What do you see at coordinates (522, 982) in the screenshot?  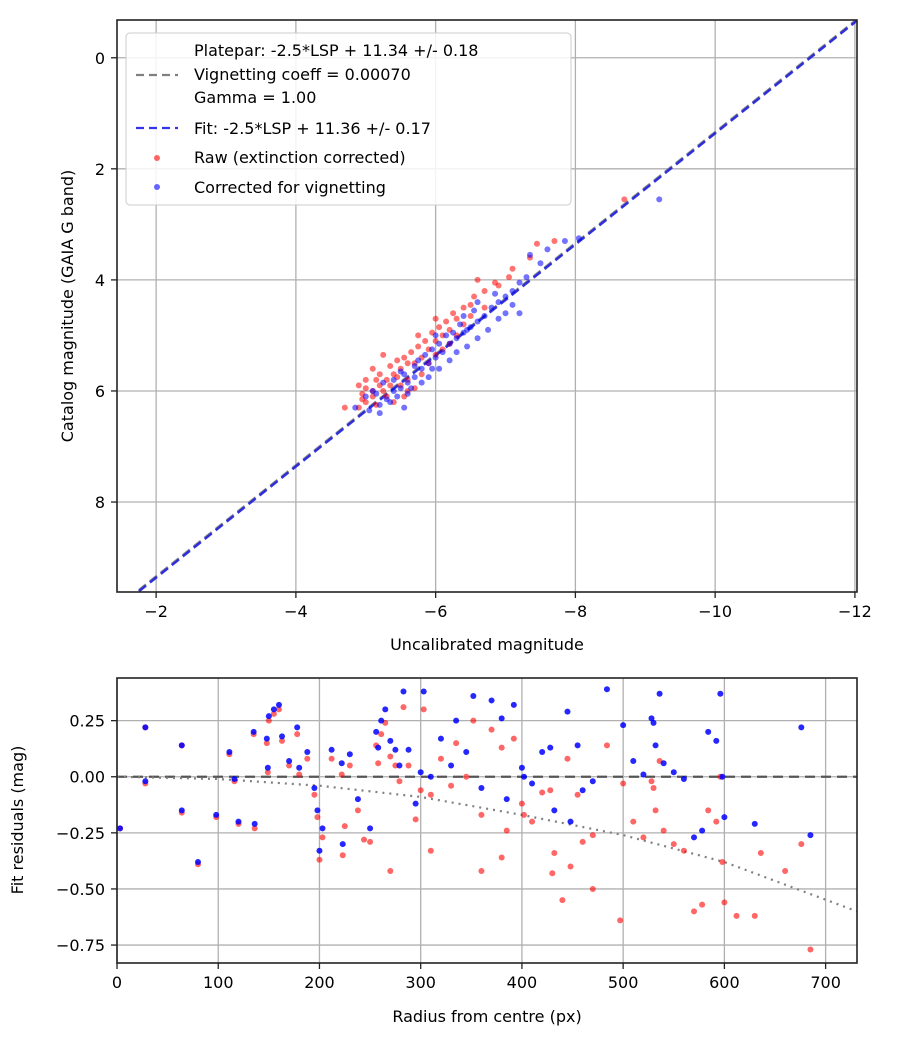 I see `bottom-x-tick-label: 400` at bounding box center [522, 982].